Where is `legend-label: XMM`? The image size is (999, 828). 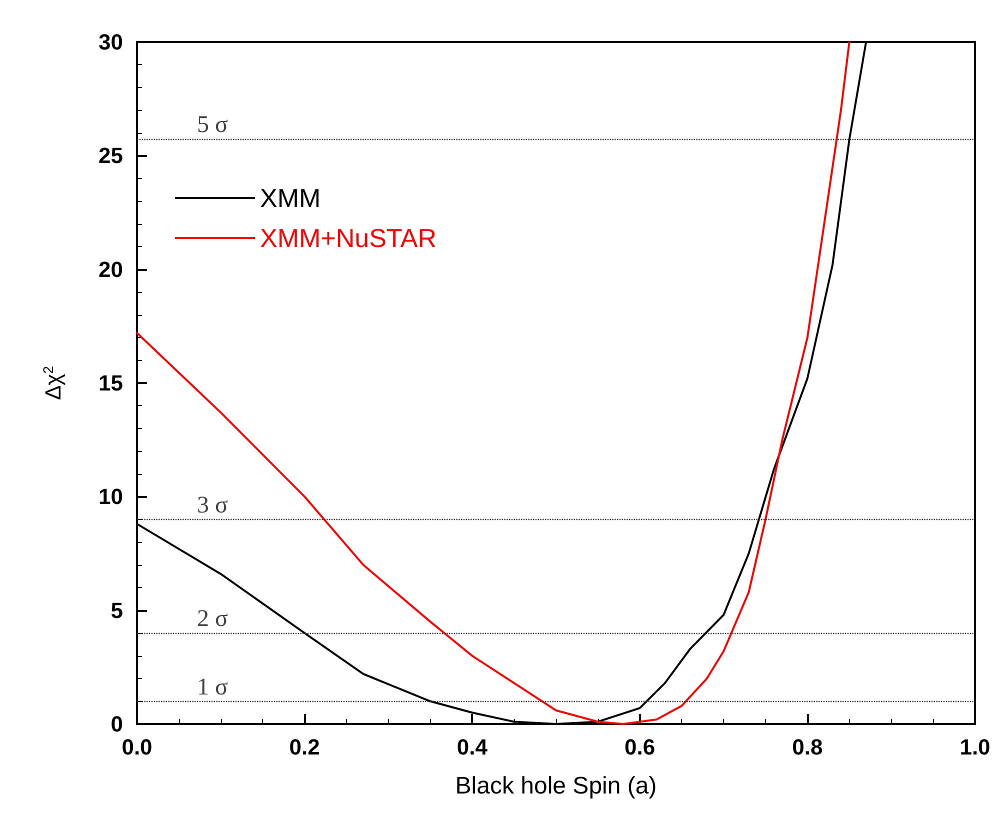
legend-label: XMM is located at coordinates (290, 198).